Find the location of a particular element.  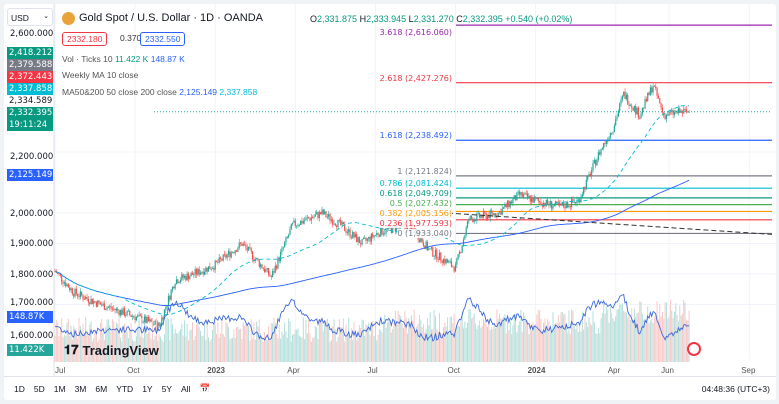

range-5y: 5Y is located at coordinates (166, 388).